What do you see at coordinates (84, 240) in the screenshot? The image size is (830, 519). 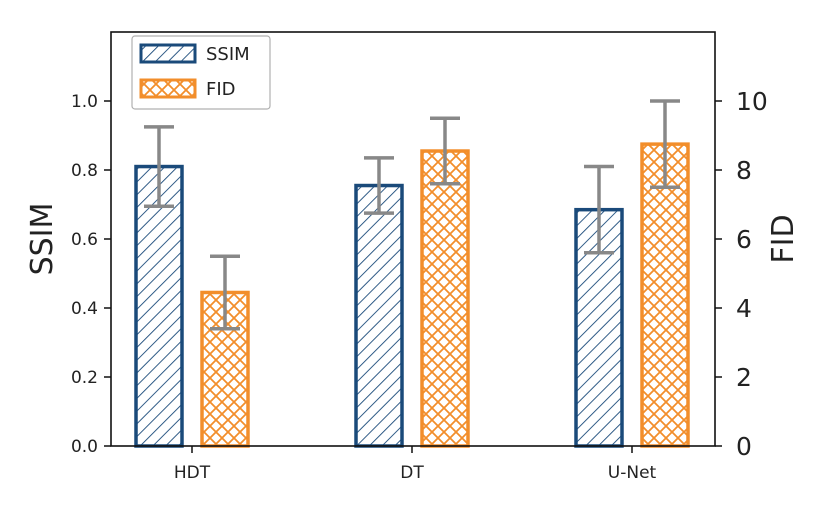 I see `left-tick-label: 0.6` at bounding box center [84, 240].